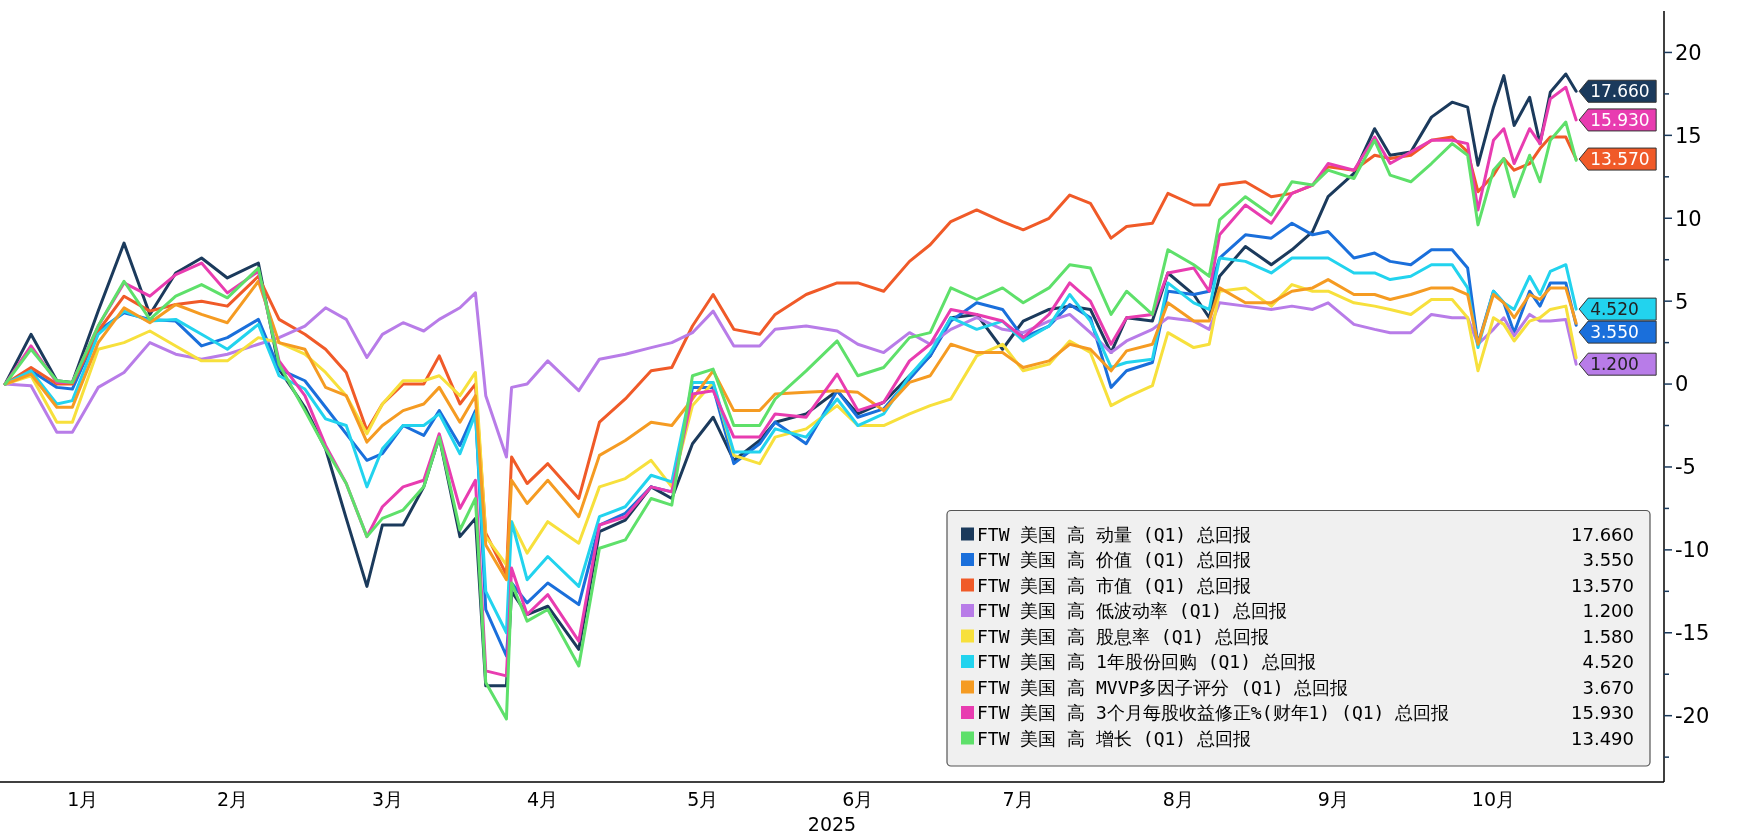  Describe the element at coordinates (1608, 687) in the screenshot. I see `annotation: 3.670` at that location.